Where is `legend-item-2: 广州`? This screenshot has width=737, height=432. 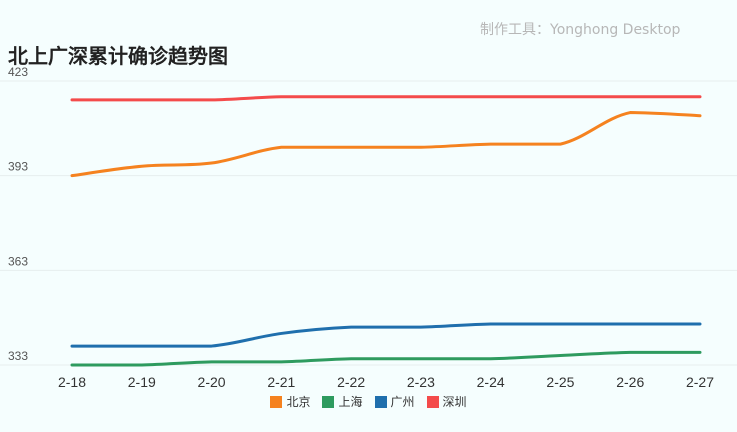 legend-item-2: 广州 is located at coordinates (394, 401).